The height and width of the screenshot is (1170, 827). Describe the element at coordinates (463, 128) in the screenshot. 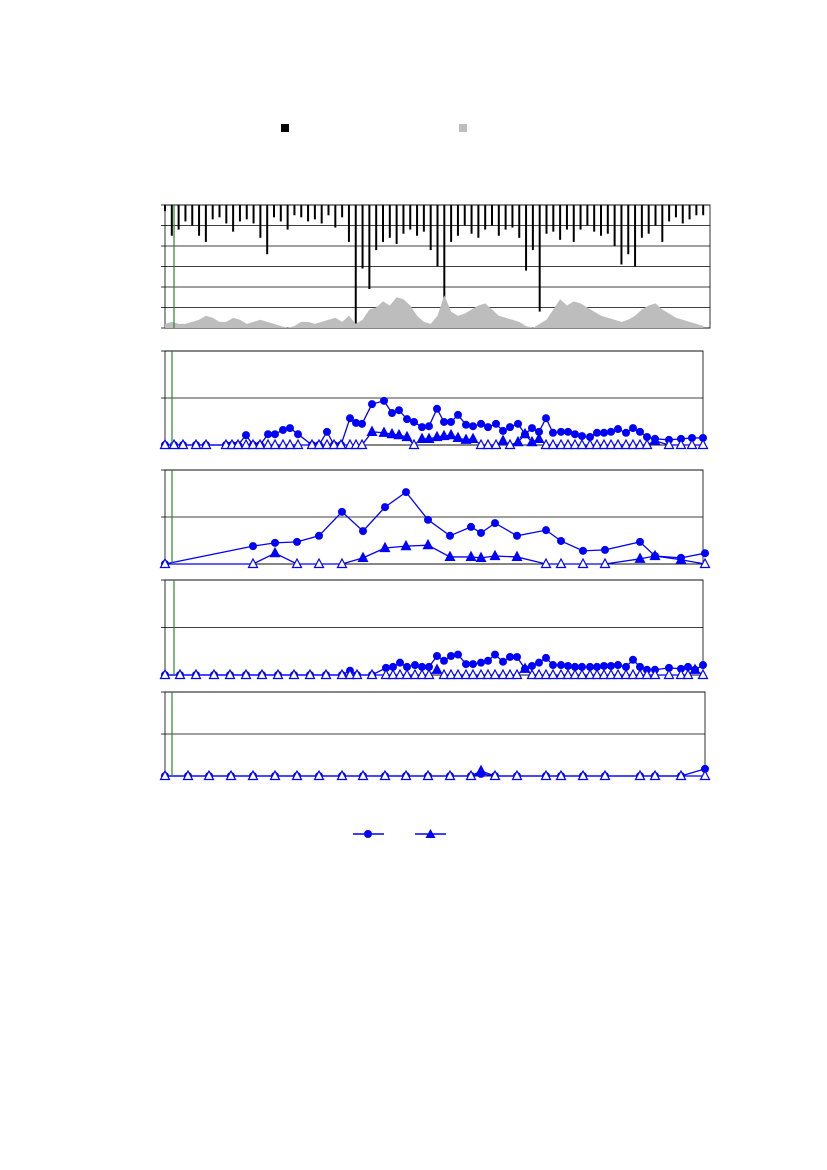

I see `legend-swatch` at that location.